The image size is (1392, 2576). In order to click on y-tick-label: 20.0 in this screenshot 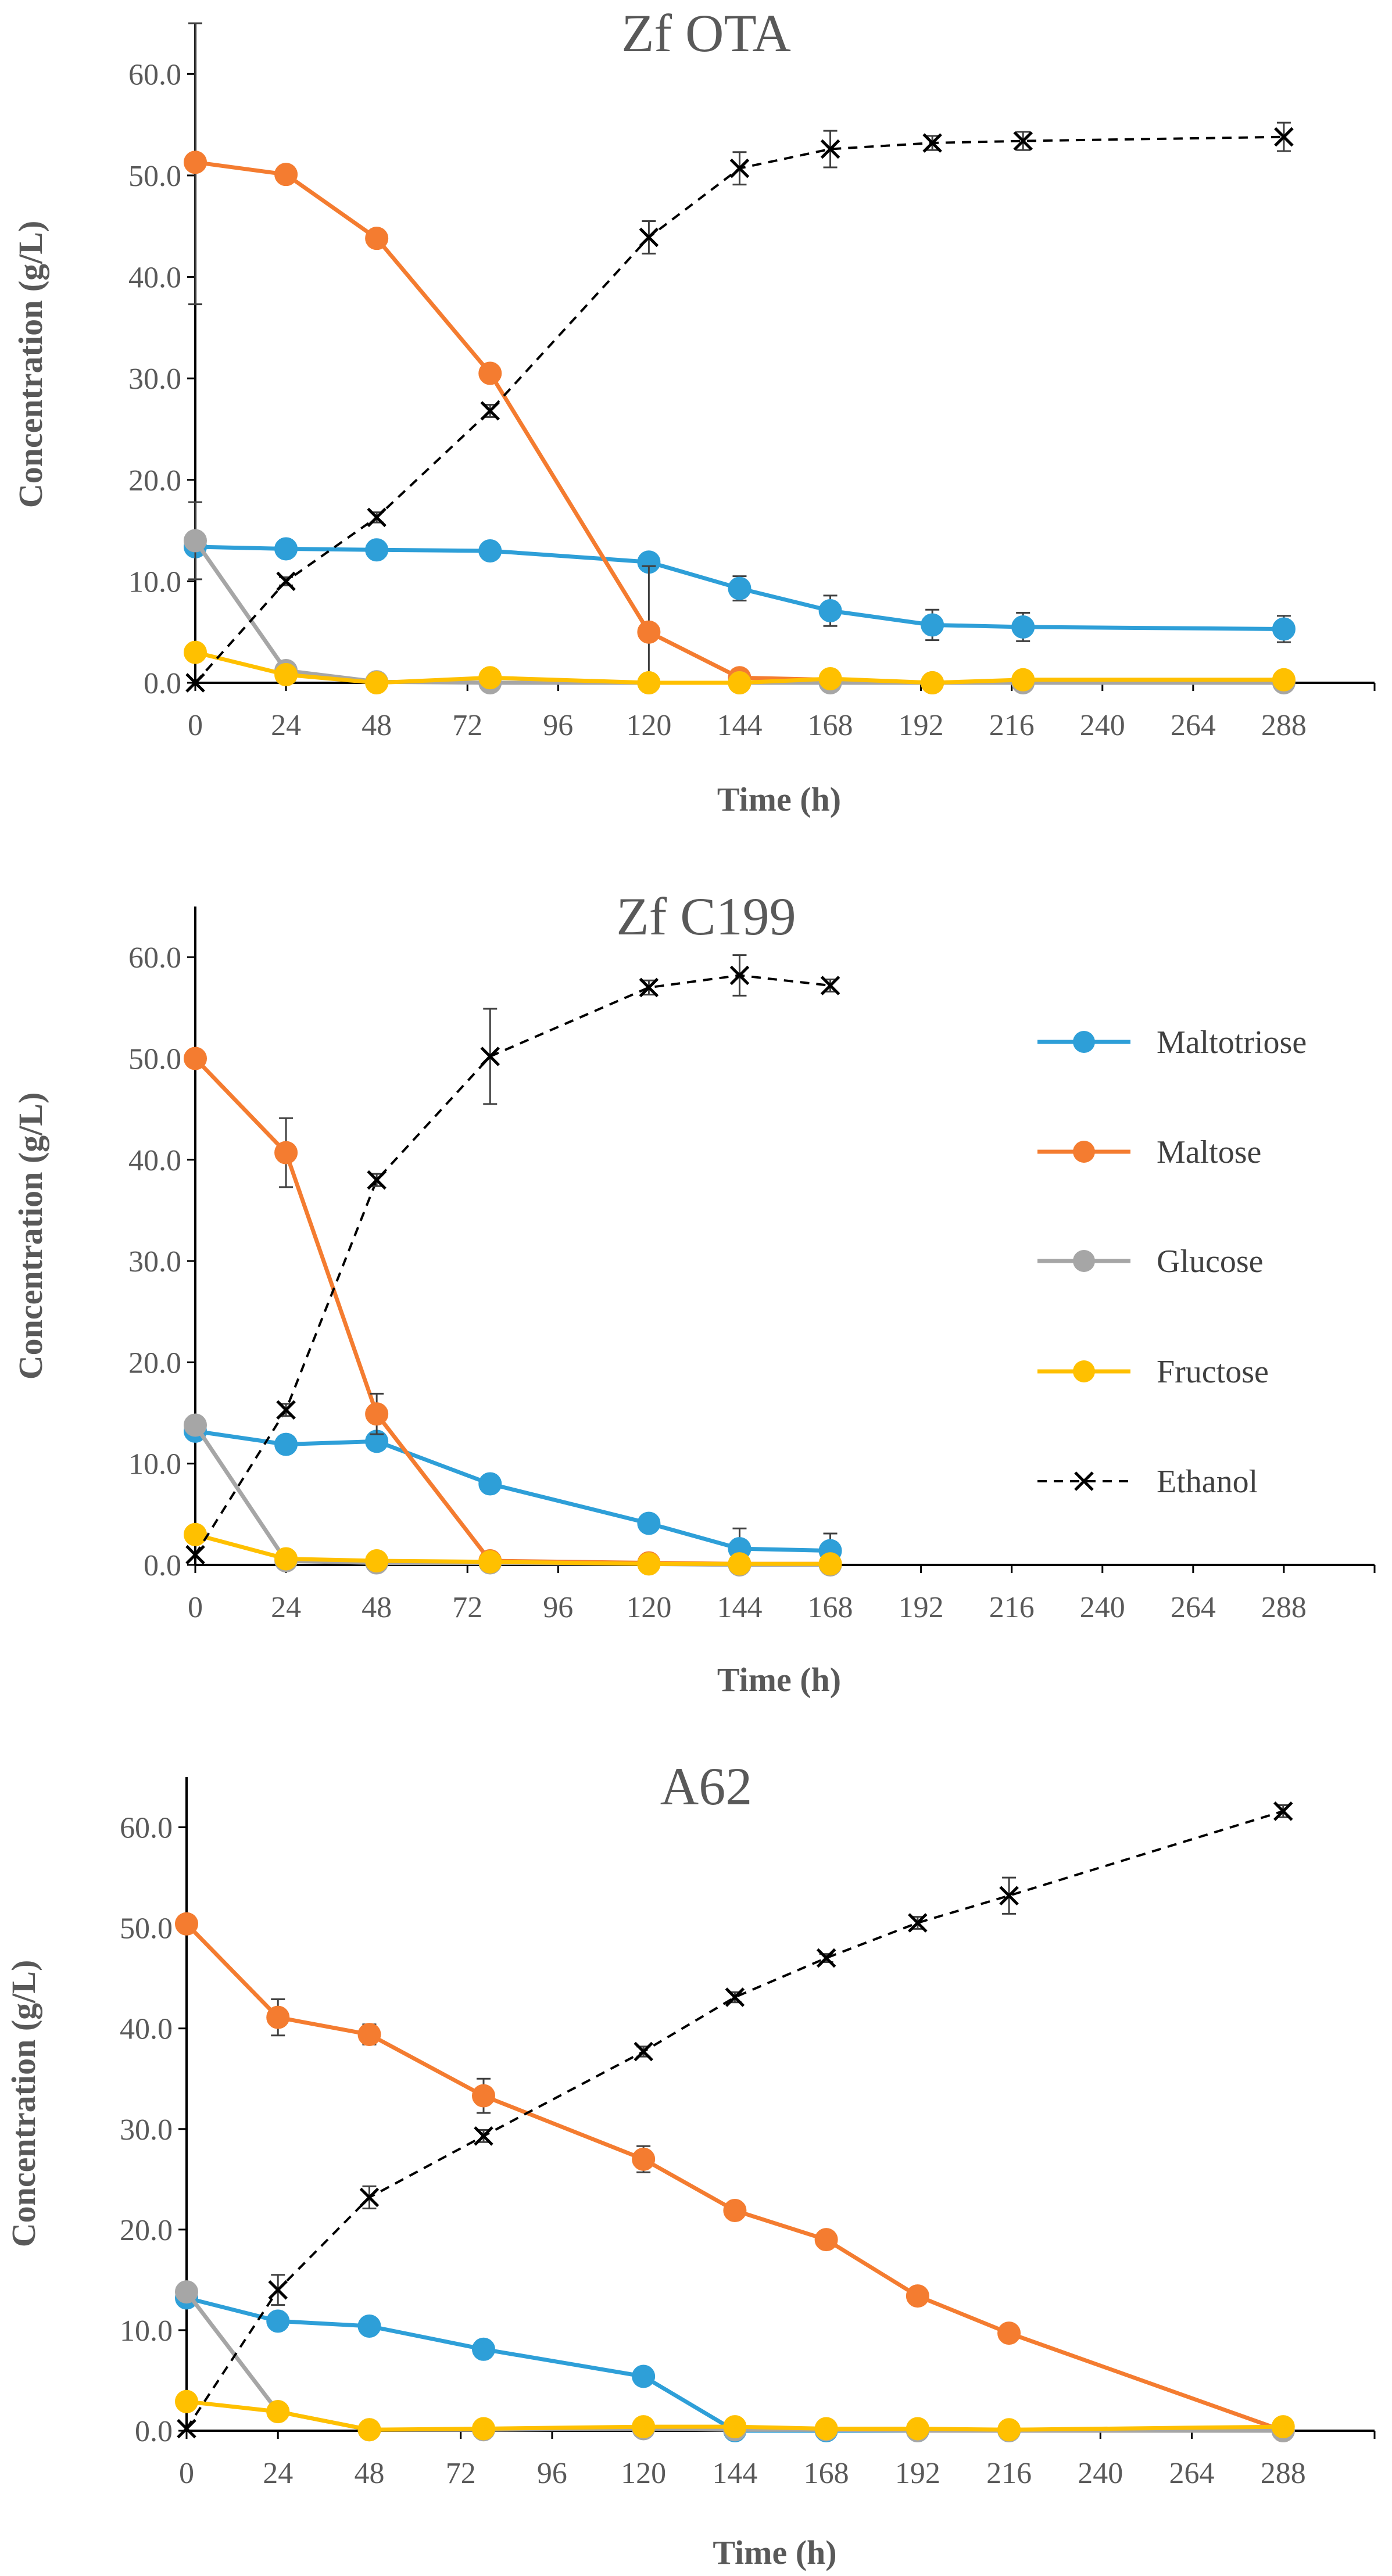, I will do `click(154, 480)`.